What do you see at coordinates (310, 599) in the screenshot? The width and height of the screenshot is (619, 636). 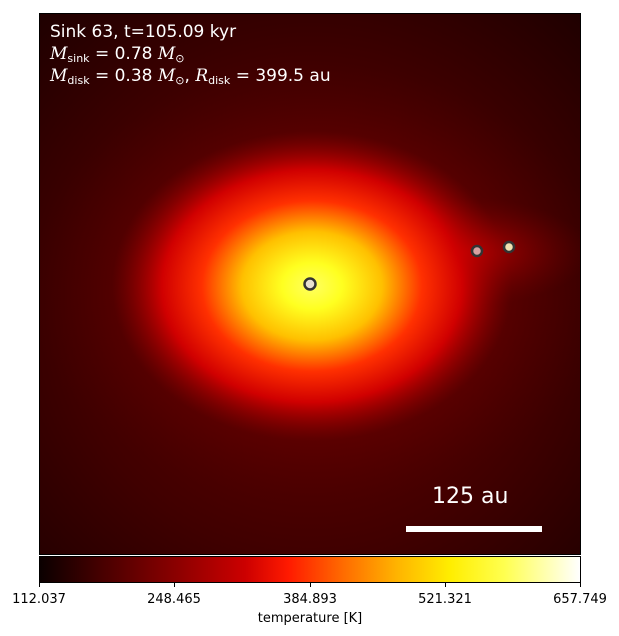 I see `colorbar-tick-label: 384.893` at bounding box center [310, 599].